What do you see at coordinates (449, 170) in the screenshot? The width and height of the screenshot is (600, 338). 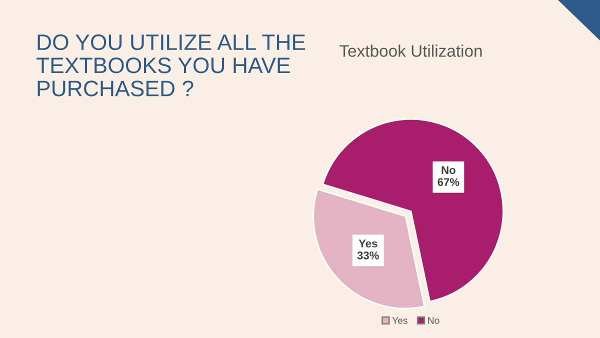 I see `slice-label: No` at bounding box center [449, 170].